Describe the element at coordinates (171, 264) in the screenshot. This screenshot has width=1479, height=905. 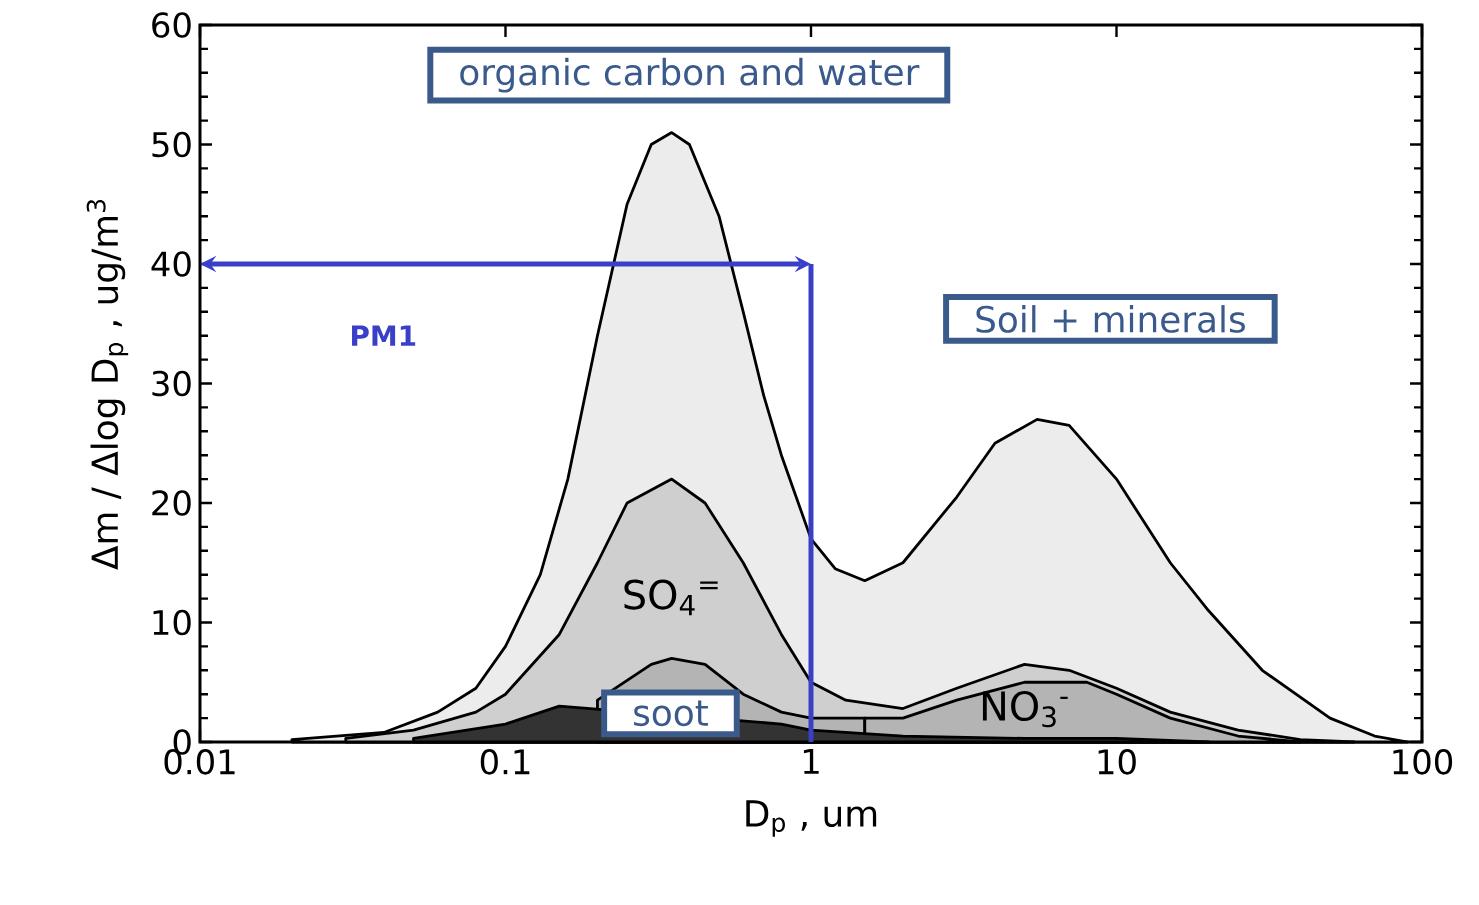
I see `y-tick-label: 40` at that location.